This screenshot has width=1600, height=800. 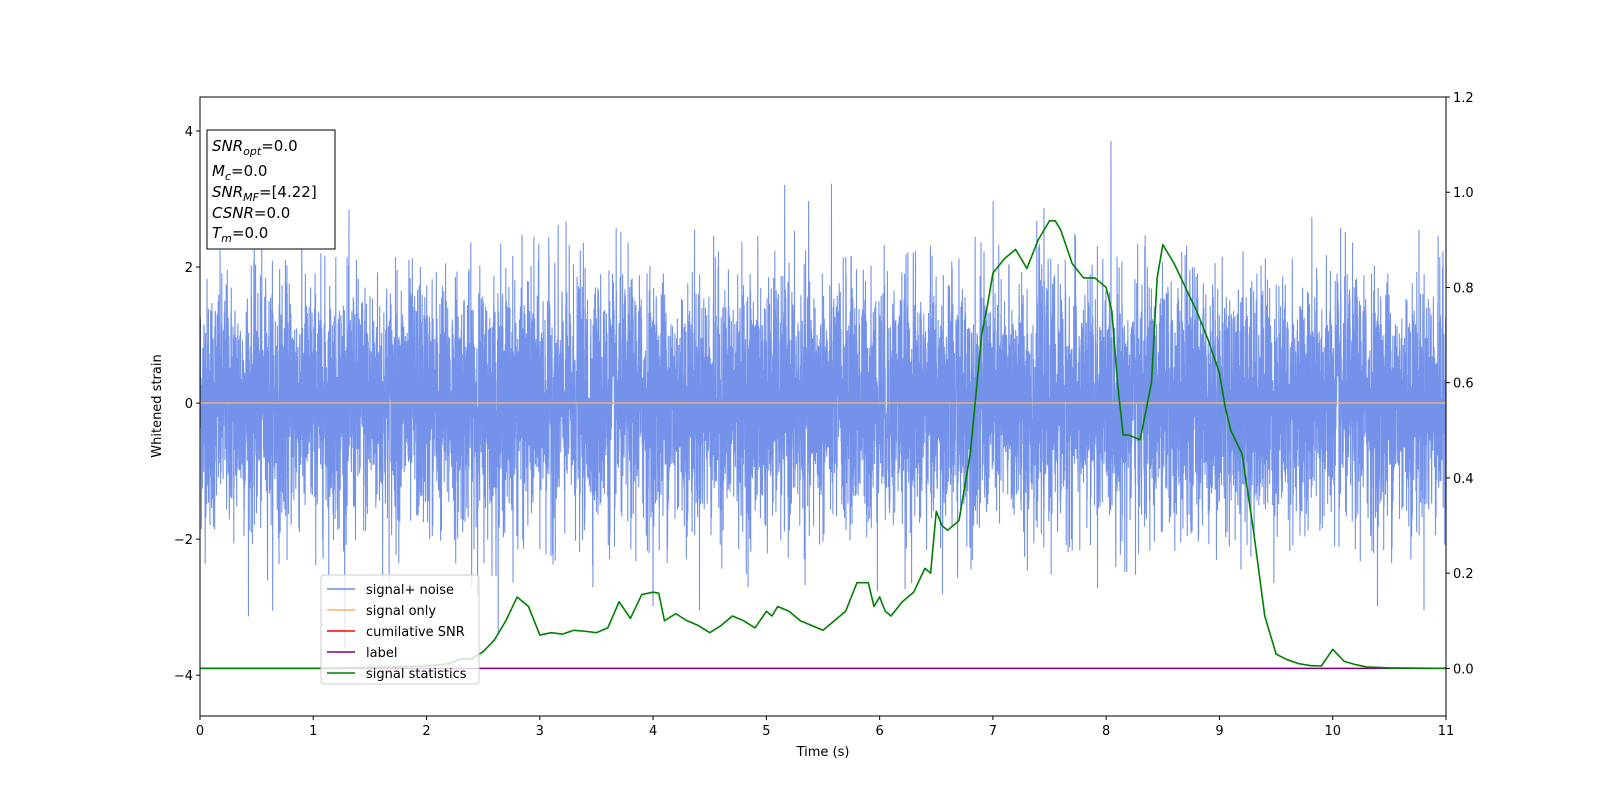 I want to click on annotation-line: Mc=0.0, so click(x=239, y=172).